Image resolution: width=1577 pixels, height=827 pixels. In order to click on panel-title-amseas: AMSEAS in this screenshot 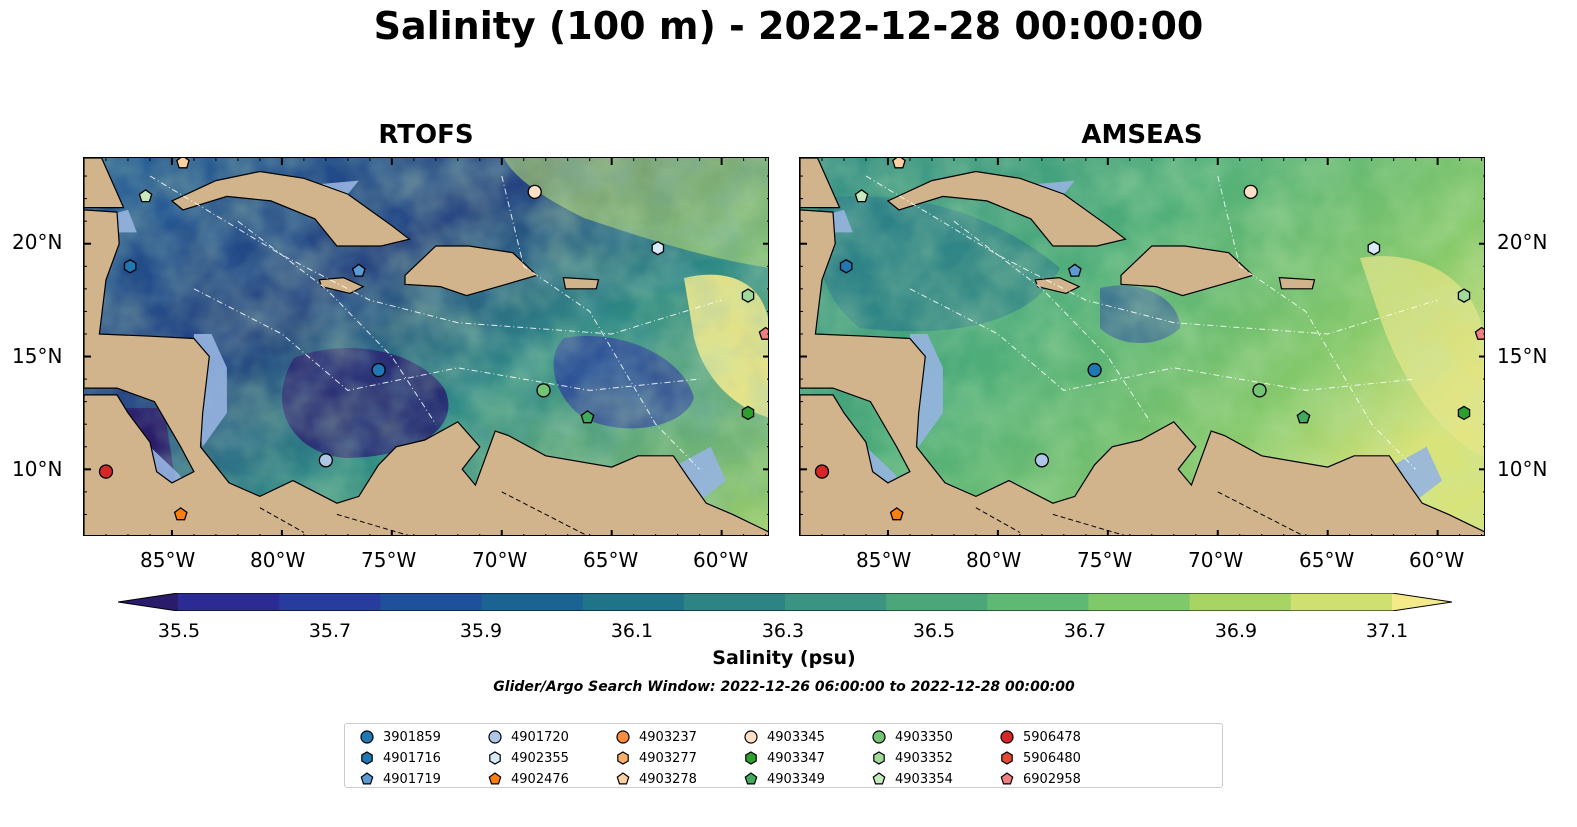, I will do `click(1142, 135)`.